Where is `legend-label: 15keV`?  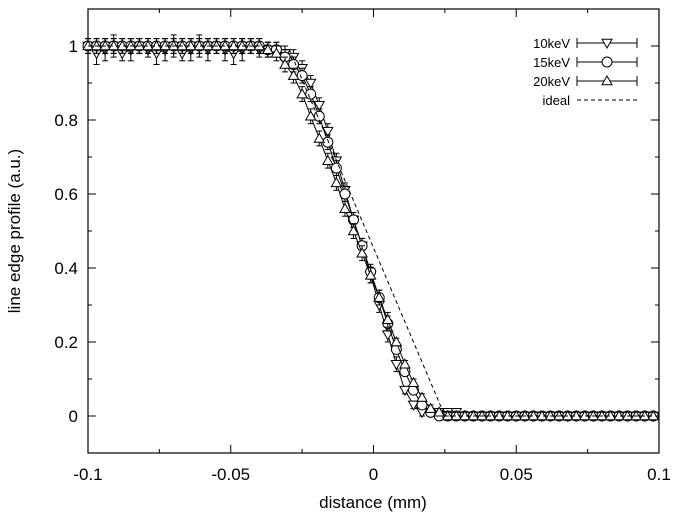
legend-label: 15keV is located at coordinates (551, 62).